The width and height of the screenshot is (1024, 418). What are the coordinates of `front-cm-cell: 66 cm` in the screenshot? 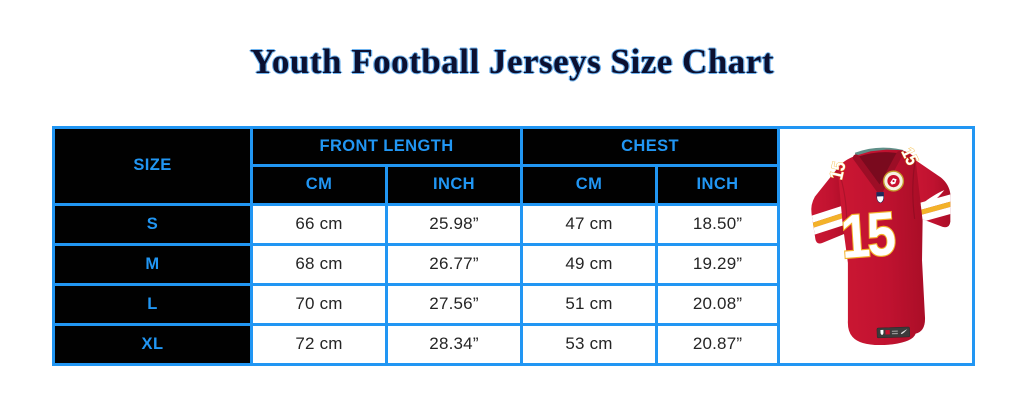 It's located at (319, 224).